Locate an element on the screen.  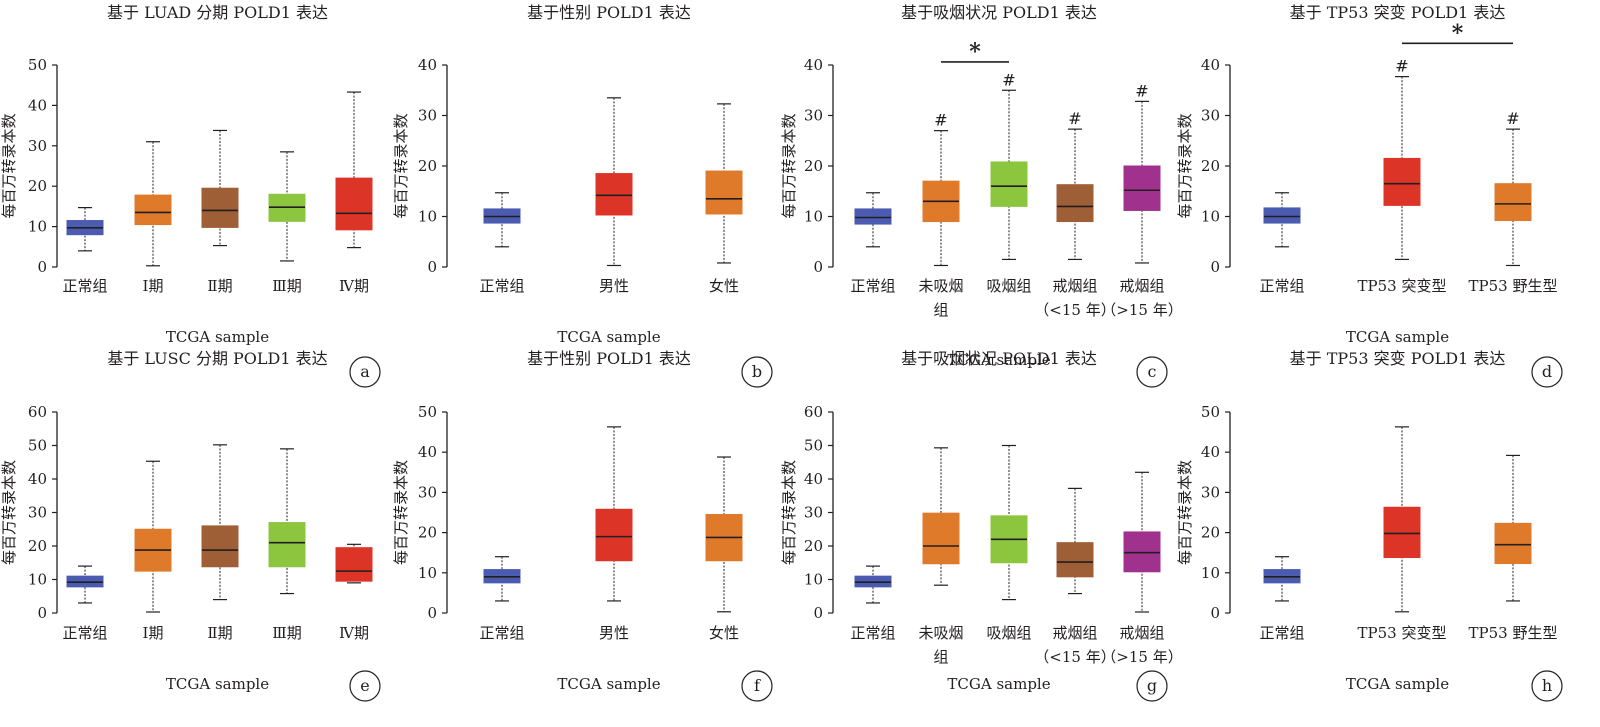
category-label: 组 is located at coordinates (940, 657).